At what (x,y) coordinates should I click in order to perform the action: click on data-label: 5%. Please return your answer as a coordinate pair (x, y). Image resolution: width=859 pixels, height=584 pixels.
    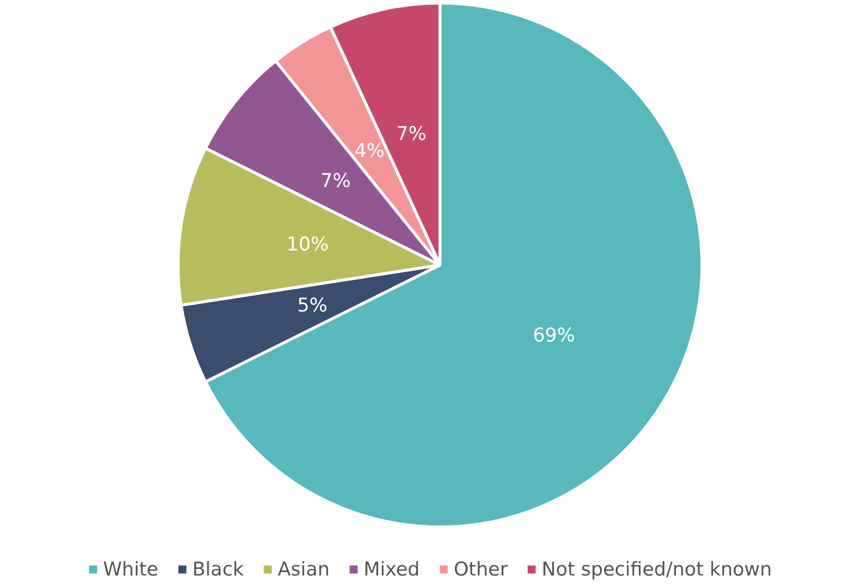
    Looking at the image, I should click on (312, 305).